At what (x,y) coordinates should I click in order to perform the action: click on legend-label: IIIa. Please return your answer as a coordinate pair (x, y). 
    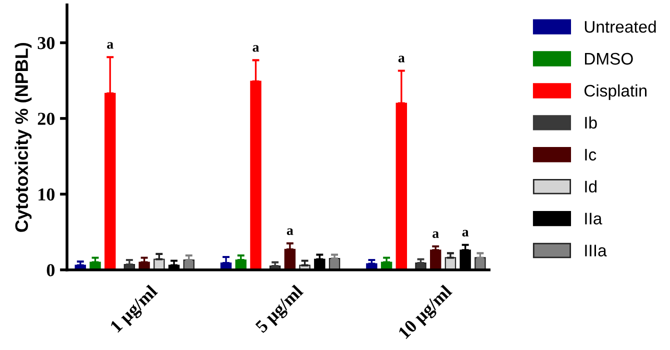
    Looking at the image, I should click on (596, 250).